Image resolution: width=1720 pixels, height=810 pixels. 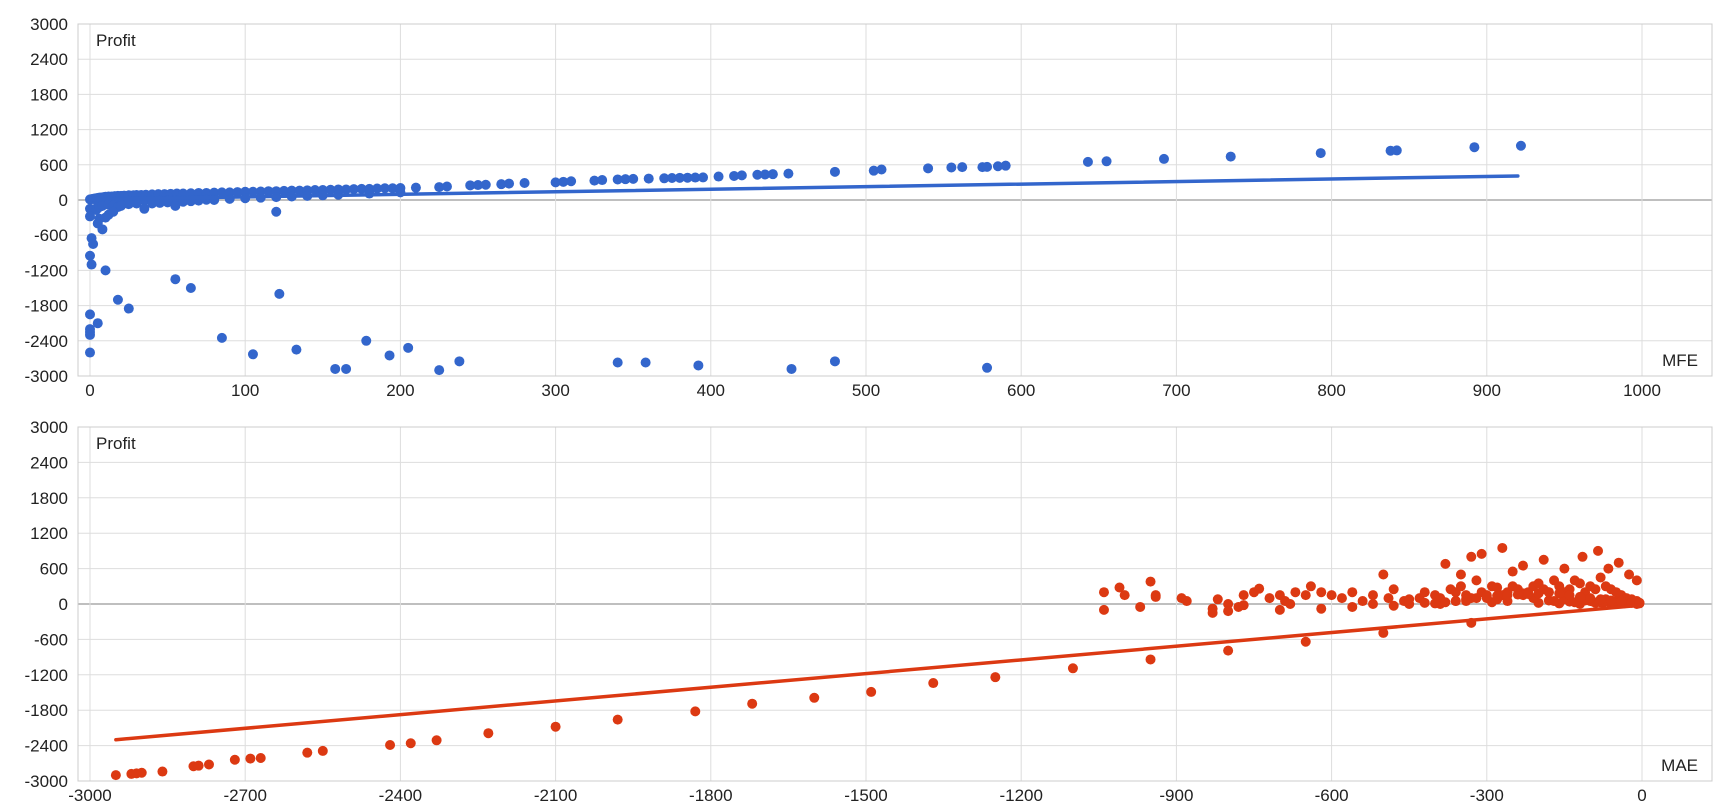 What do you see at coordinates (865, 795) in the screenshot?
I see `x-tick-label: -1500` at bounding box center [865, 795].